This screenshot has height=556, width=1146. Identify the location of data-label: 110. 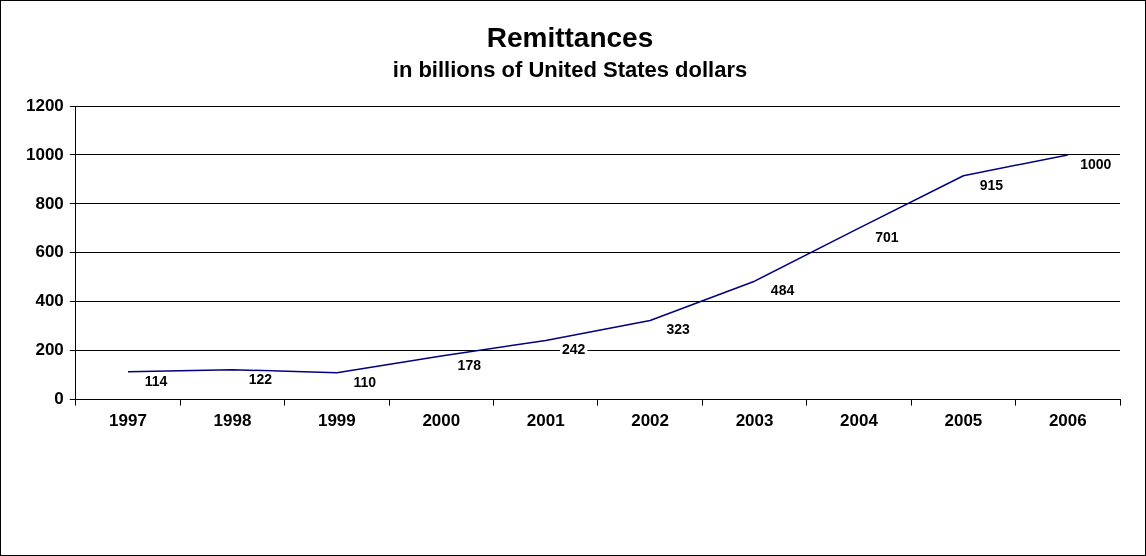
(365, 381).